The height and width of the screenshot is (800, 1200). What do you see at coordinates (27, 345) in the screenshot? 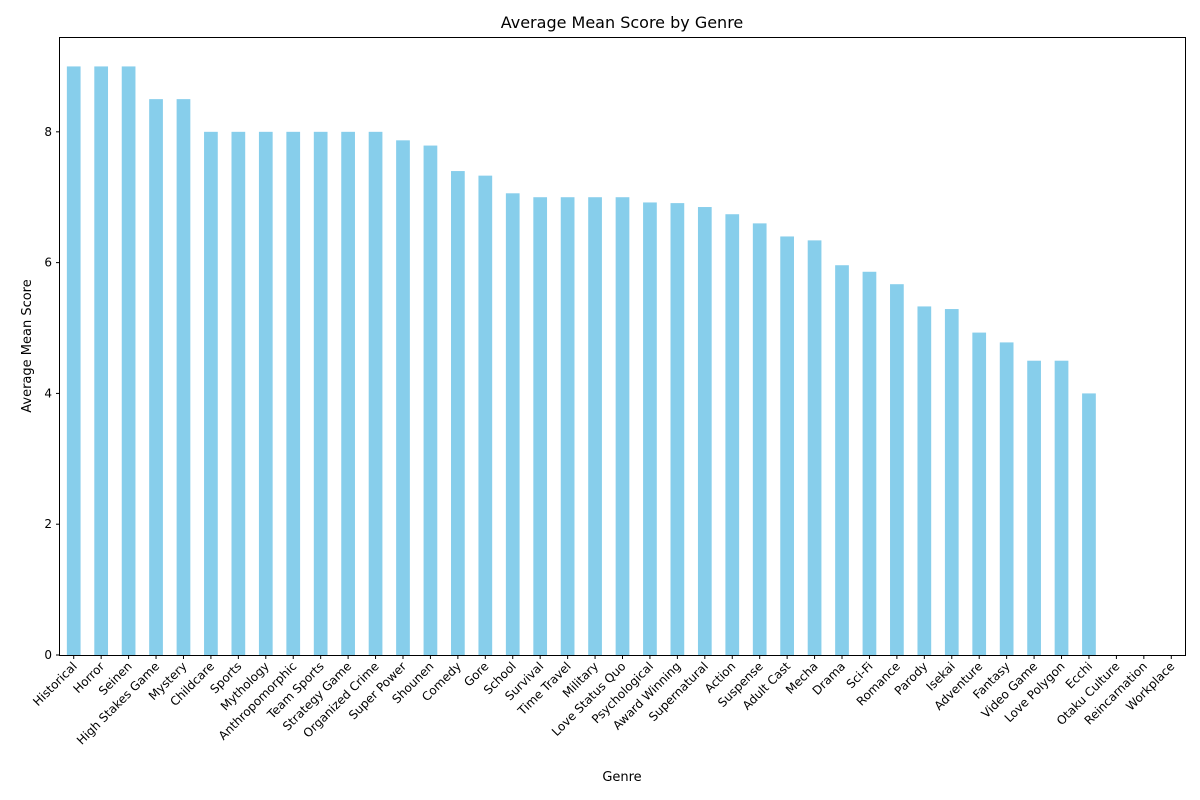
I see `y-axis-label: Average Mean Score` at bounding box center [27, 345].